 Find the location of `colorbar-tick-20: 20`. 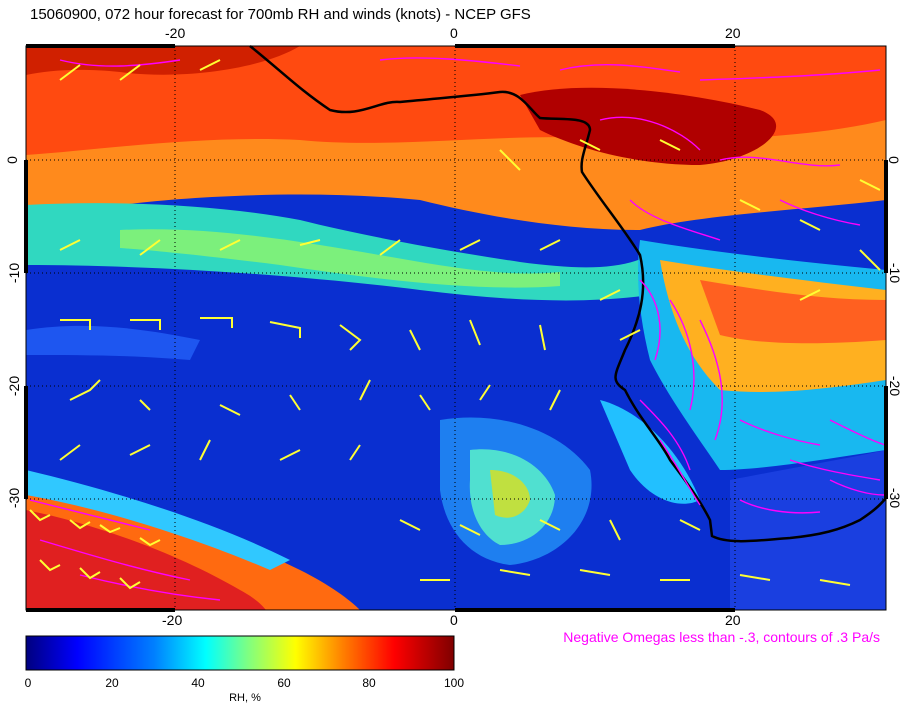

colorbar-tick-20: 20 is located at coordinates (112, 683).